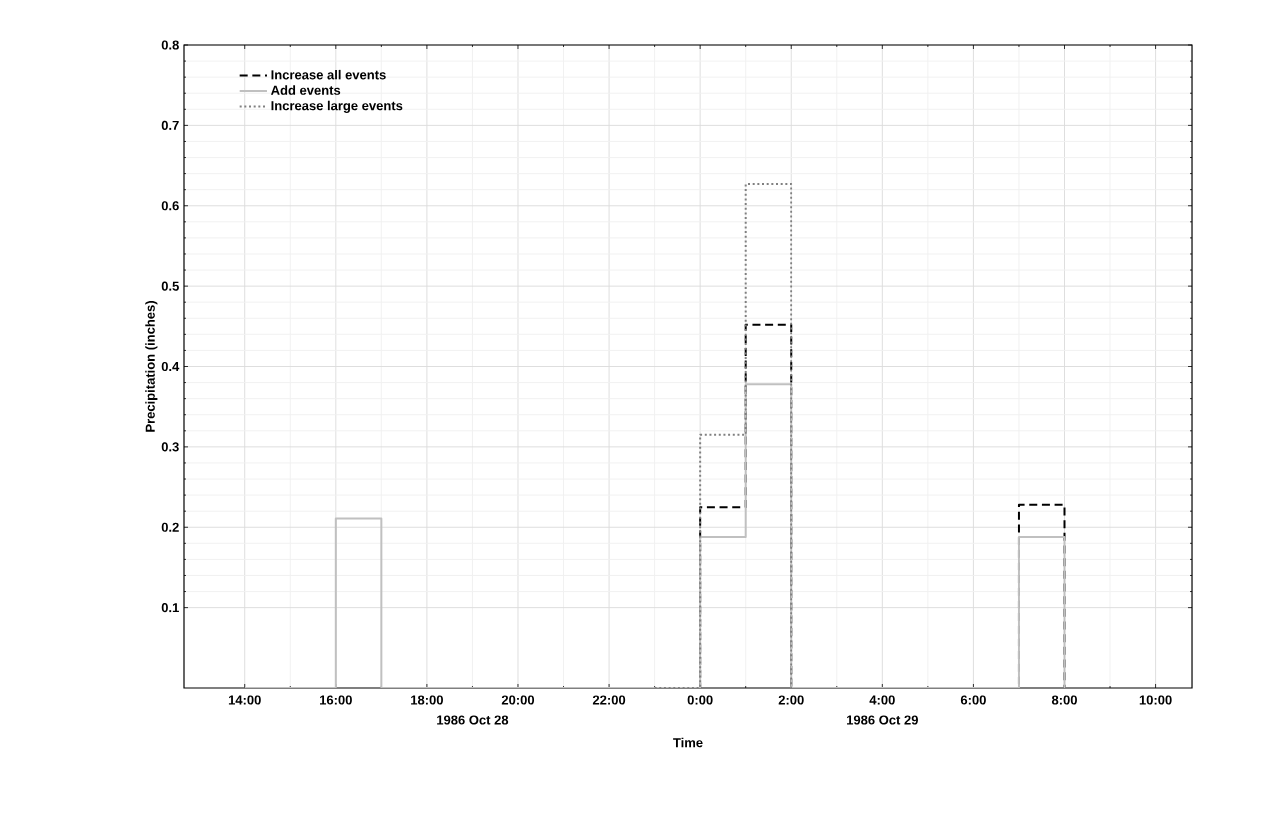 This screenshot has width=1266, height=824. Describe the element at coordinates (305, 90) in the screenshot. I see `legend-label: Add events` at that location.